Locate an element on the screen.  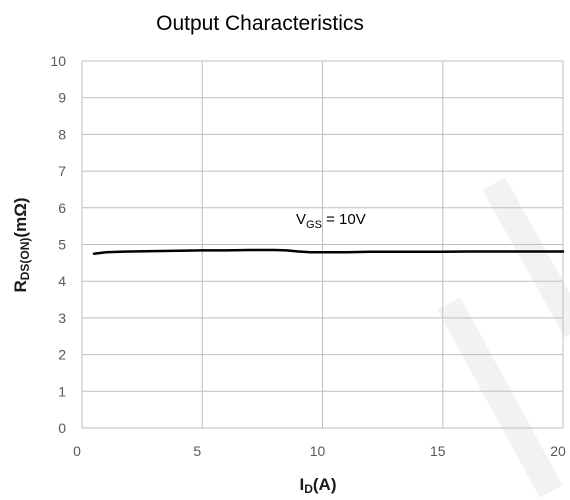
series-line is located at coordinates (328, 251).